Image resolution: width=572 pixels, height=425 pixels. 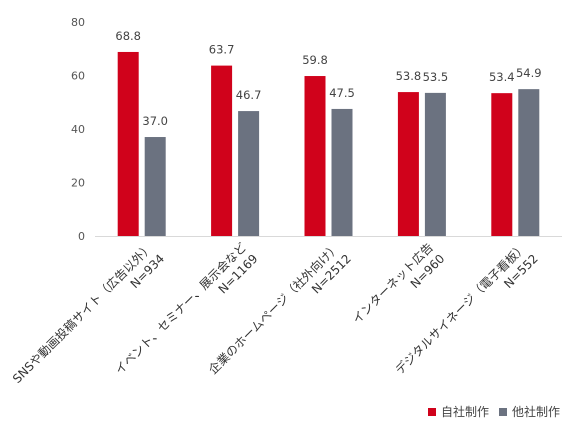 What do you see at coordinates (128, 36) in the screenshot?
I see `data-label-0-0: 68.8` at bounding box center [128, 36].